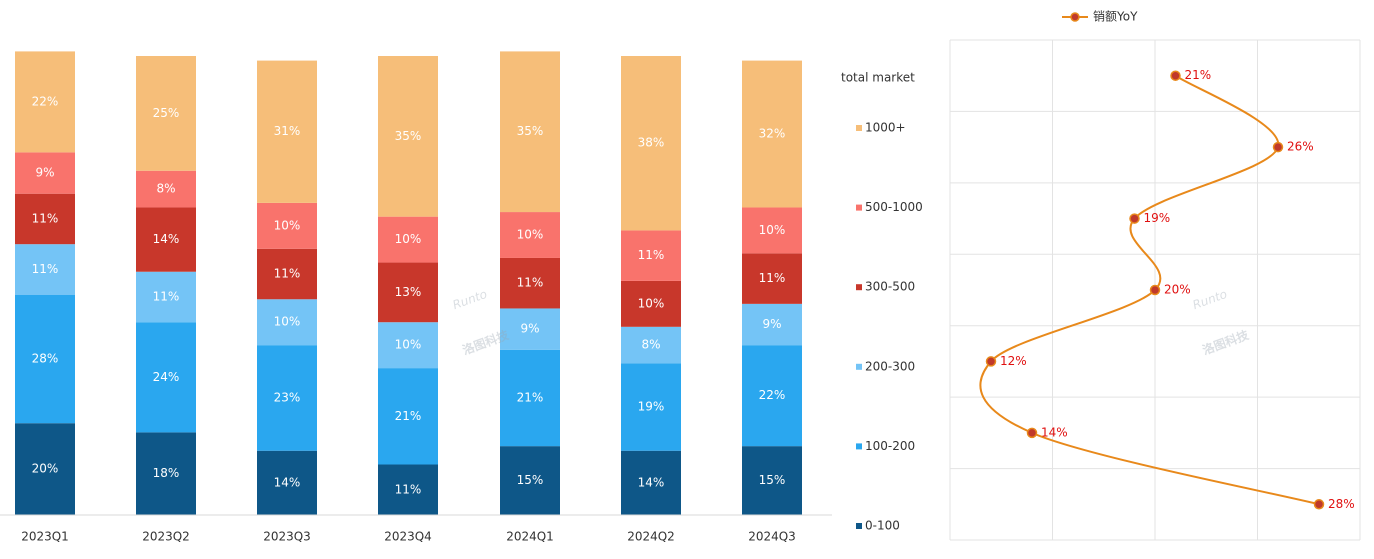  Describe the element at coordinates (890, 366) in the screenshot. I see `legend-label: 200-300` at that location.